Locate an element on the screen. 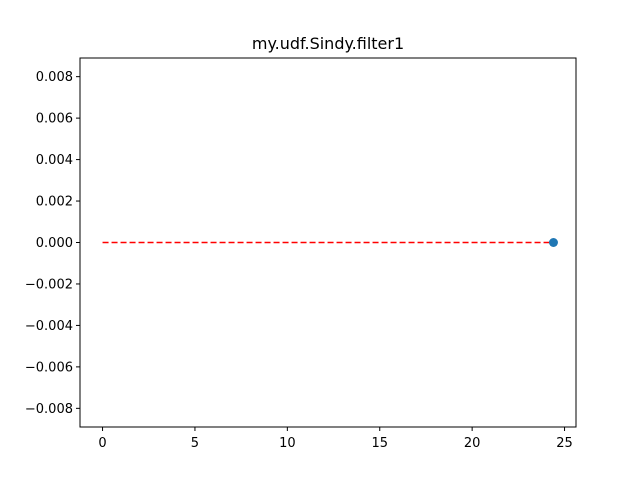 Image resolution: width=640 pixels, height=480 pixels. y-tick-label: 0.008 is located at coordinates (54, 77).